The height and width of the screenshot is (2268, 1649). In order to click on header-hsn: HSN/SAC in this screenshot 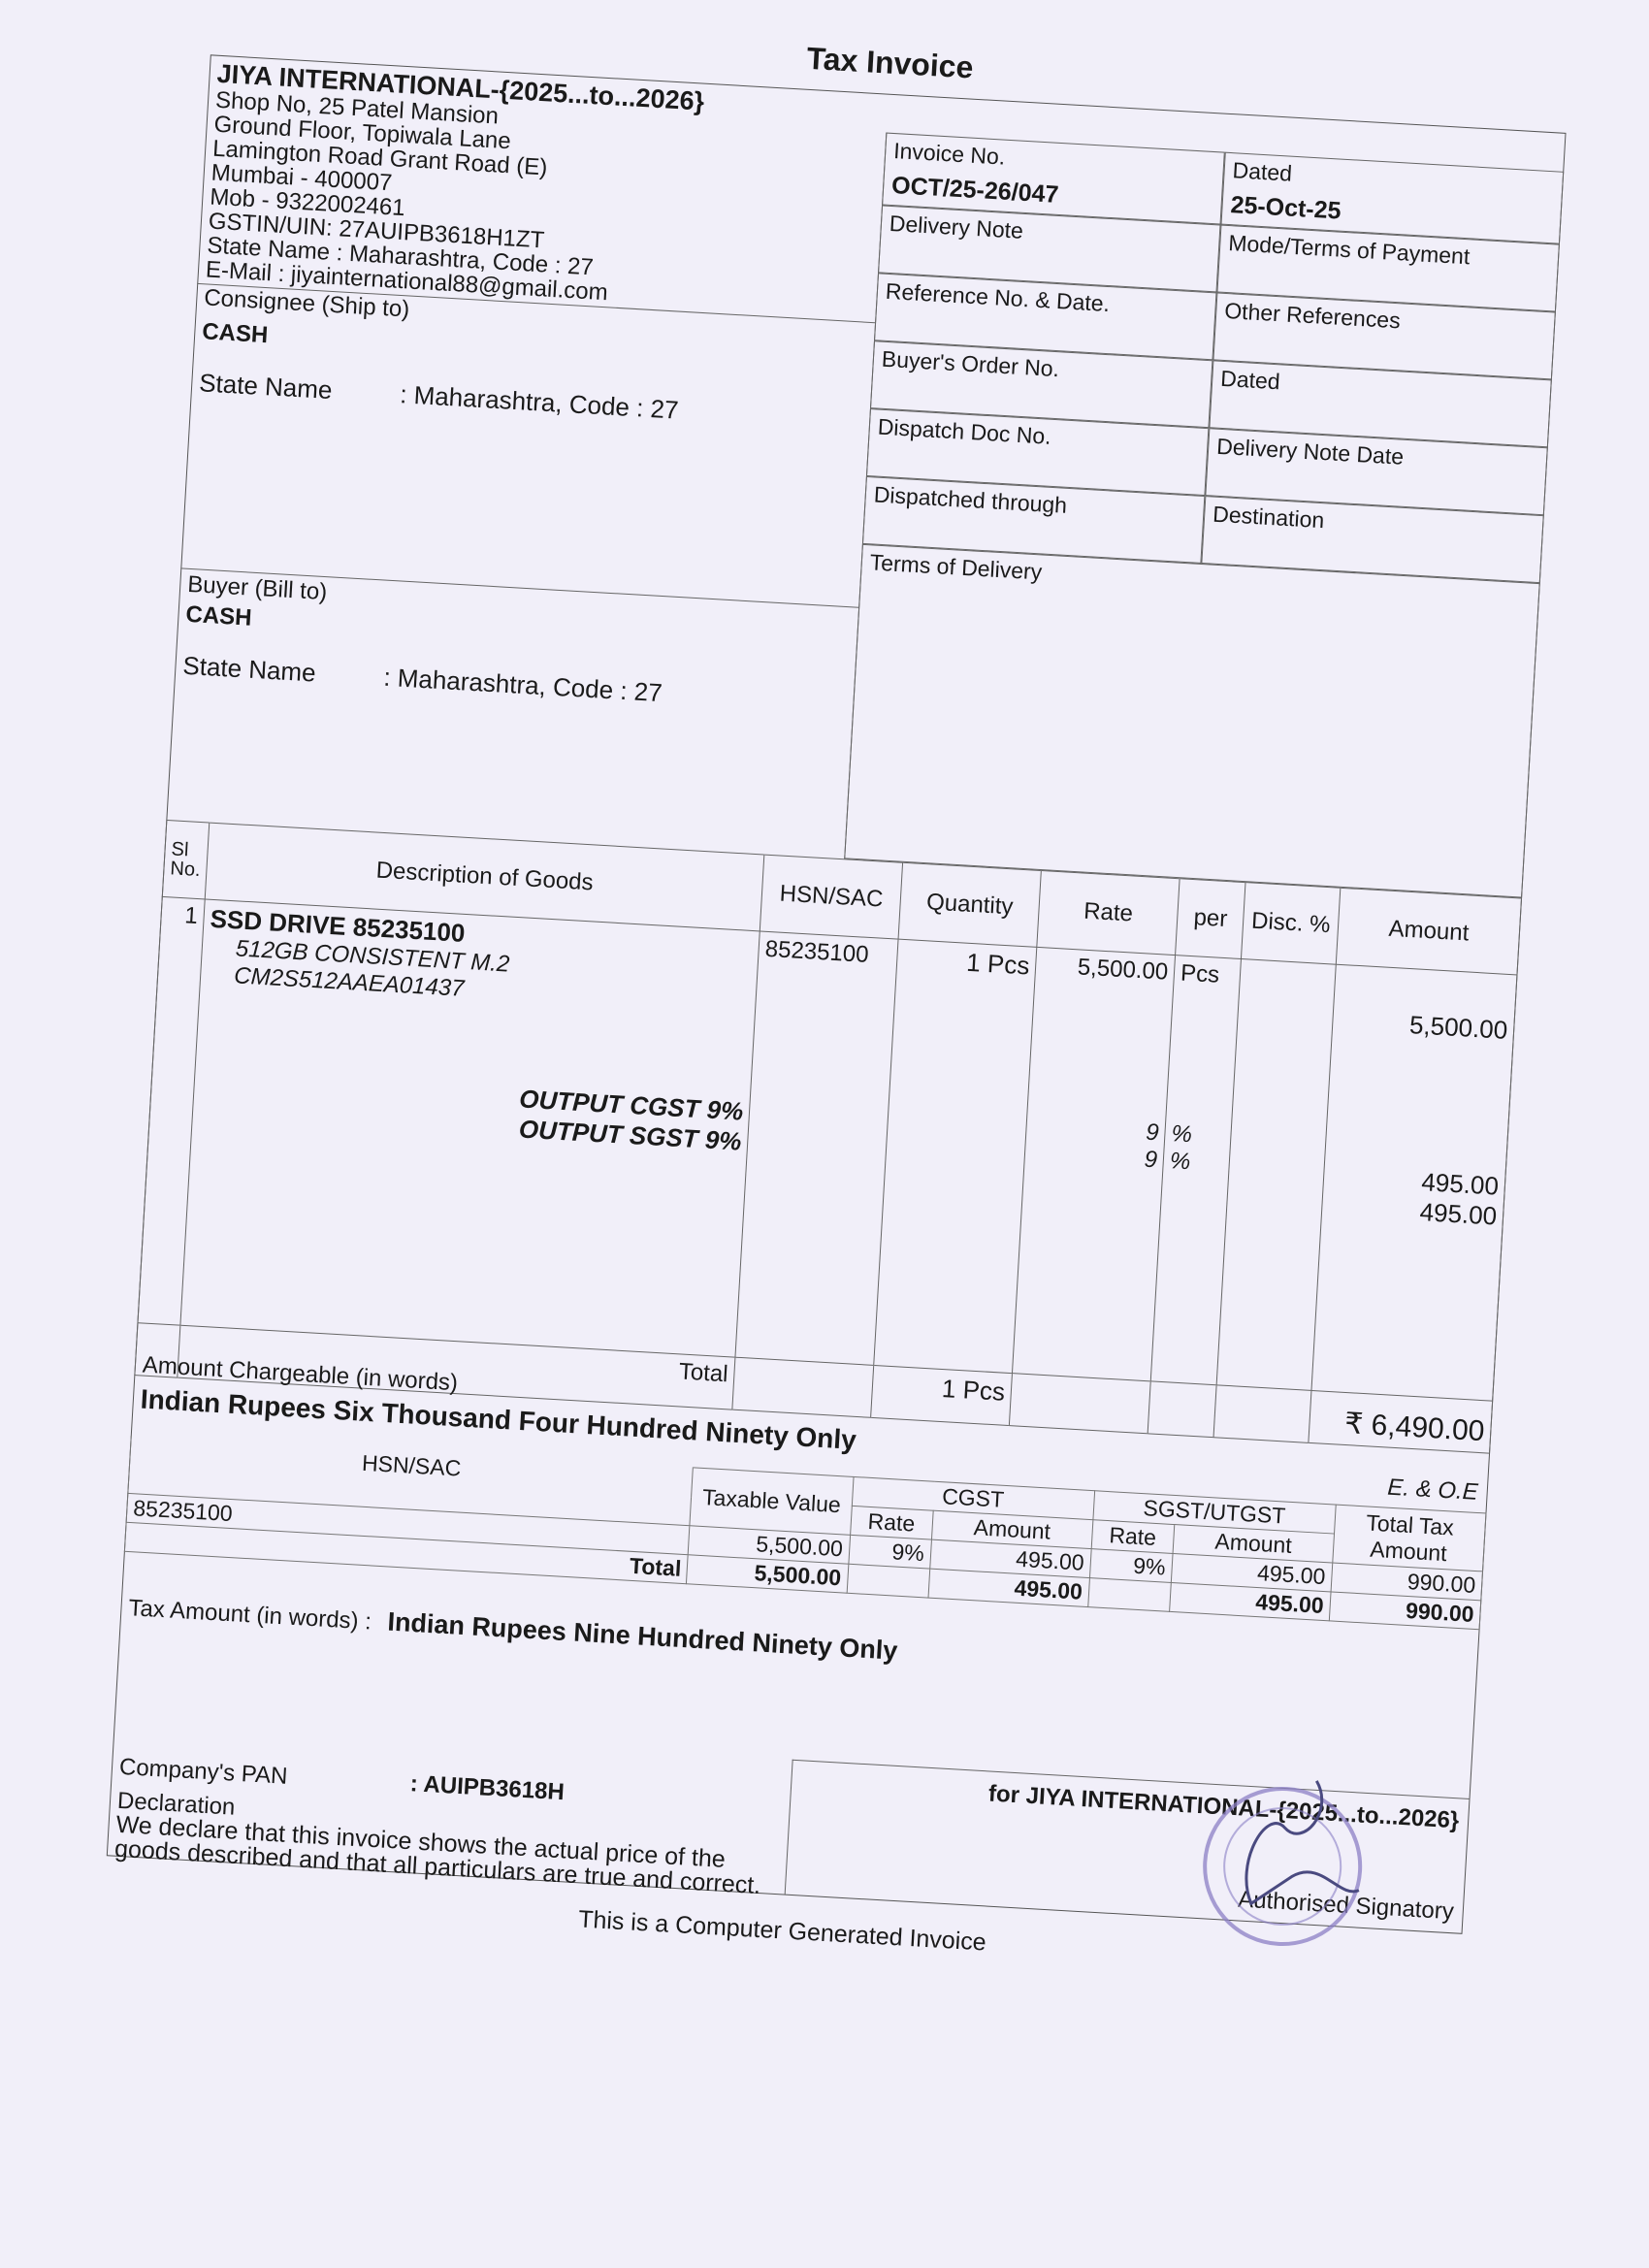, I will do `click(831, 897)`.